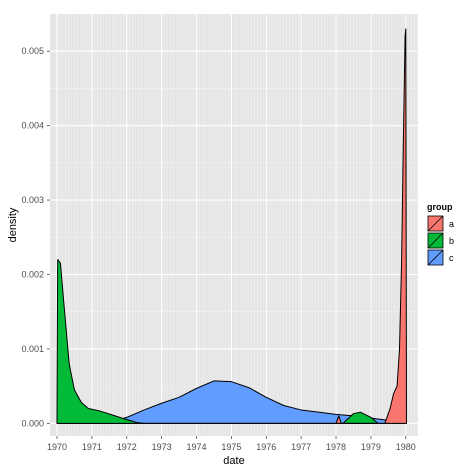 The image size is (474, 474). I want to click on legend-item-b: b, so click(440, 240).